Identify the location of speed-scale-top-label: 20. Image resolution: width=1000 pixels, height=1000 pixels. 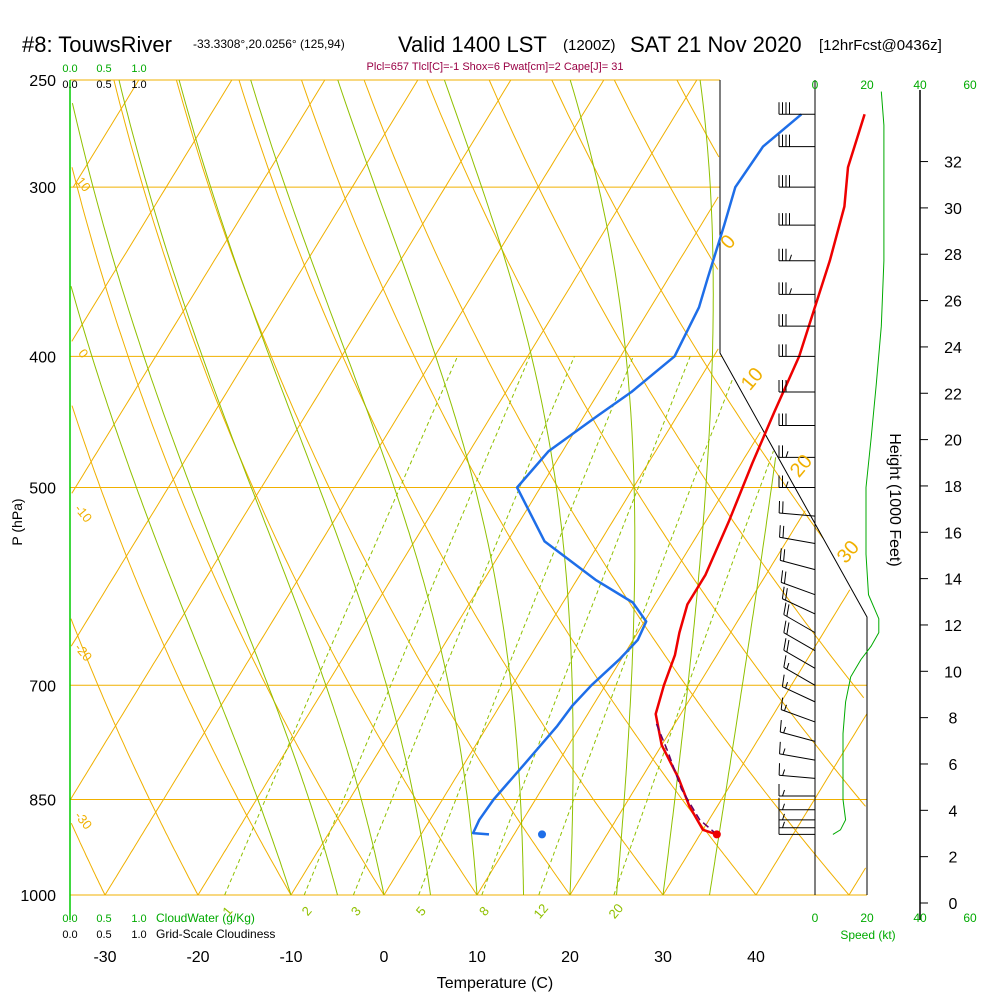
(867, 85).